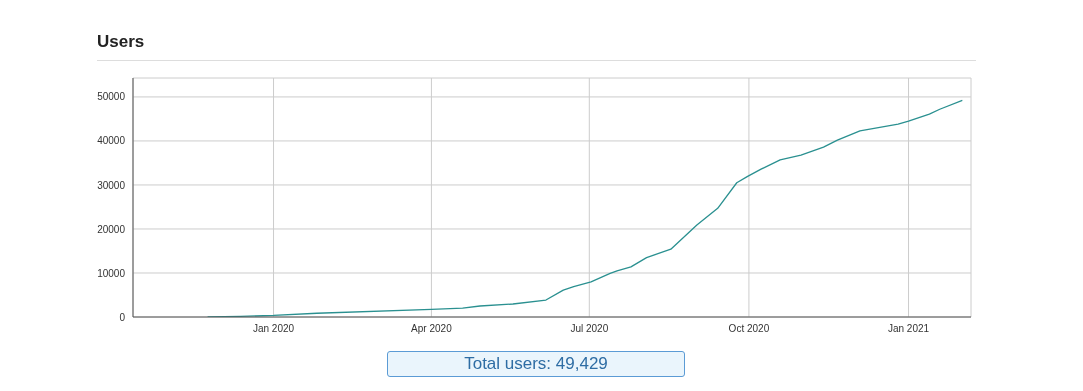 The image size is (1083, 391). What do you see at coordinates (589, 329) in the screenshot?
I see `x-tick-label: Jul 2020` at bounding box center [589, 329].